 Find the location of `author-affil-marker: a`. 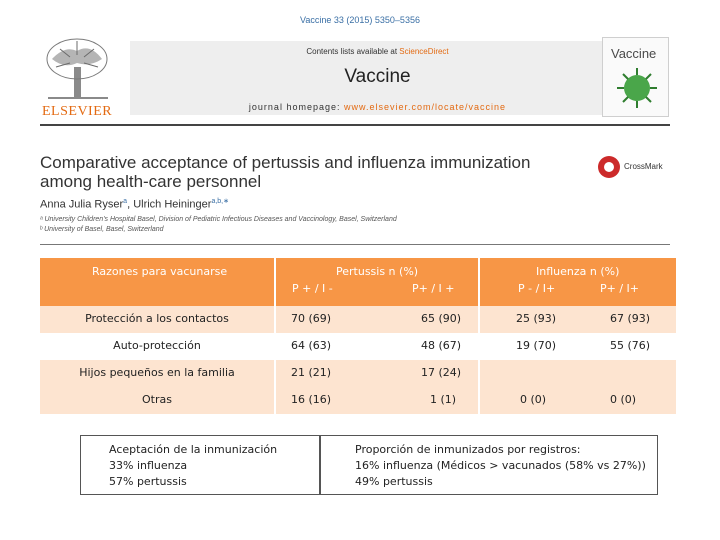

author-affil-marker: a is located at coordinates (125, 201).